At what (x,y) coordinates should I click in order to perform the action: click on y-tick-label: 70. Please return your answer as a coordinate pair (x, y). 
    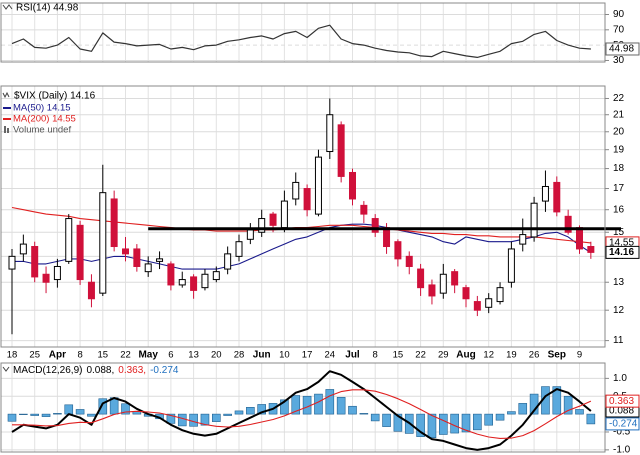
    Looking at the image, I should click on (619, 29).